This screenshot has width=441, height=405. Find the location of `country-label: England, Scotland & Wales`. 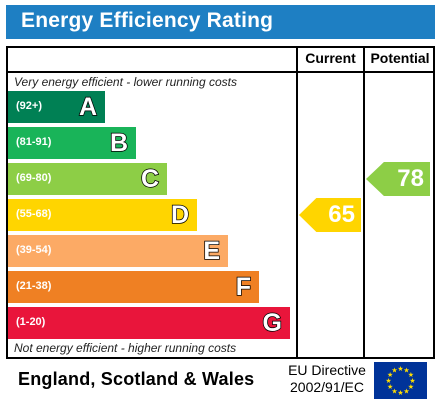

country-label: England, Scotland & Wales is located at coordinates (136, 379).